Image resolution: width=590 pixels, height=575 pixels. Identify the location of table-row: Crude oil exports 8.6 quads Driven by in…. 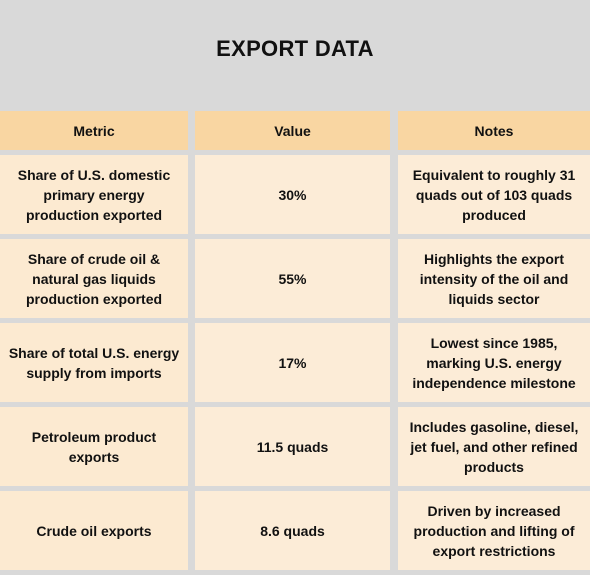
(295, 530).